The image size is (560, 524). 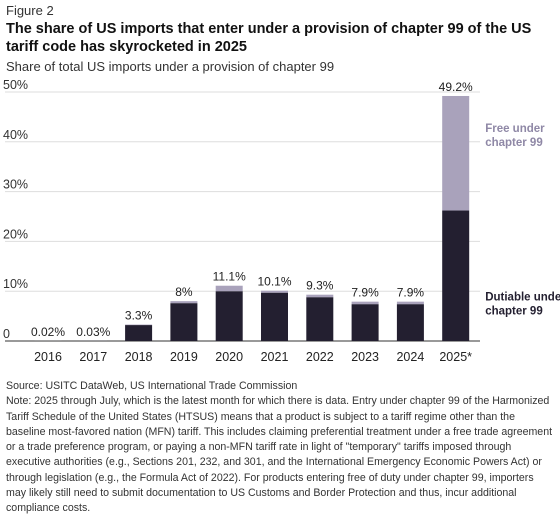 What do you see at coordinates (15, 284) in the screenshot?
I see `y-tick-label: 10%` at bounding box center [15, 284].